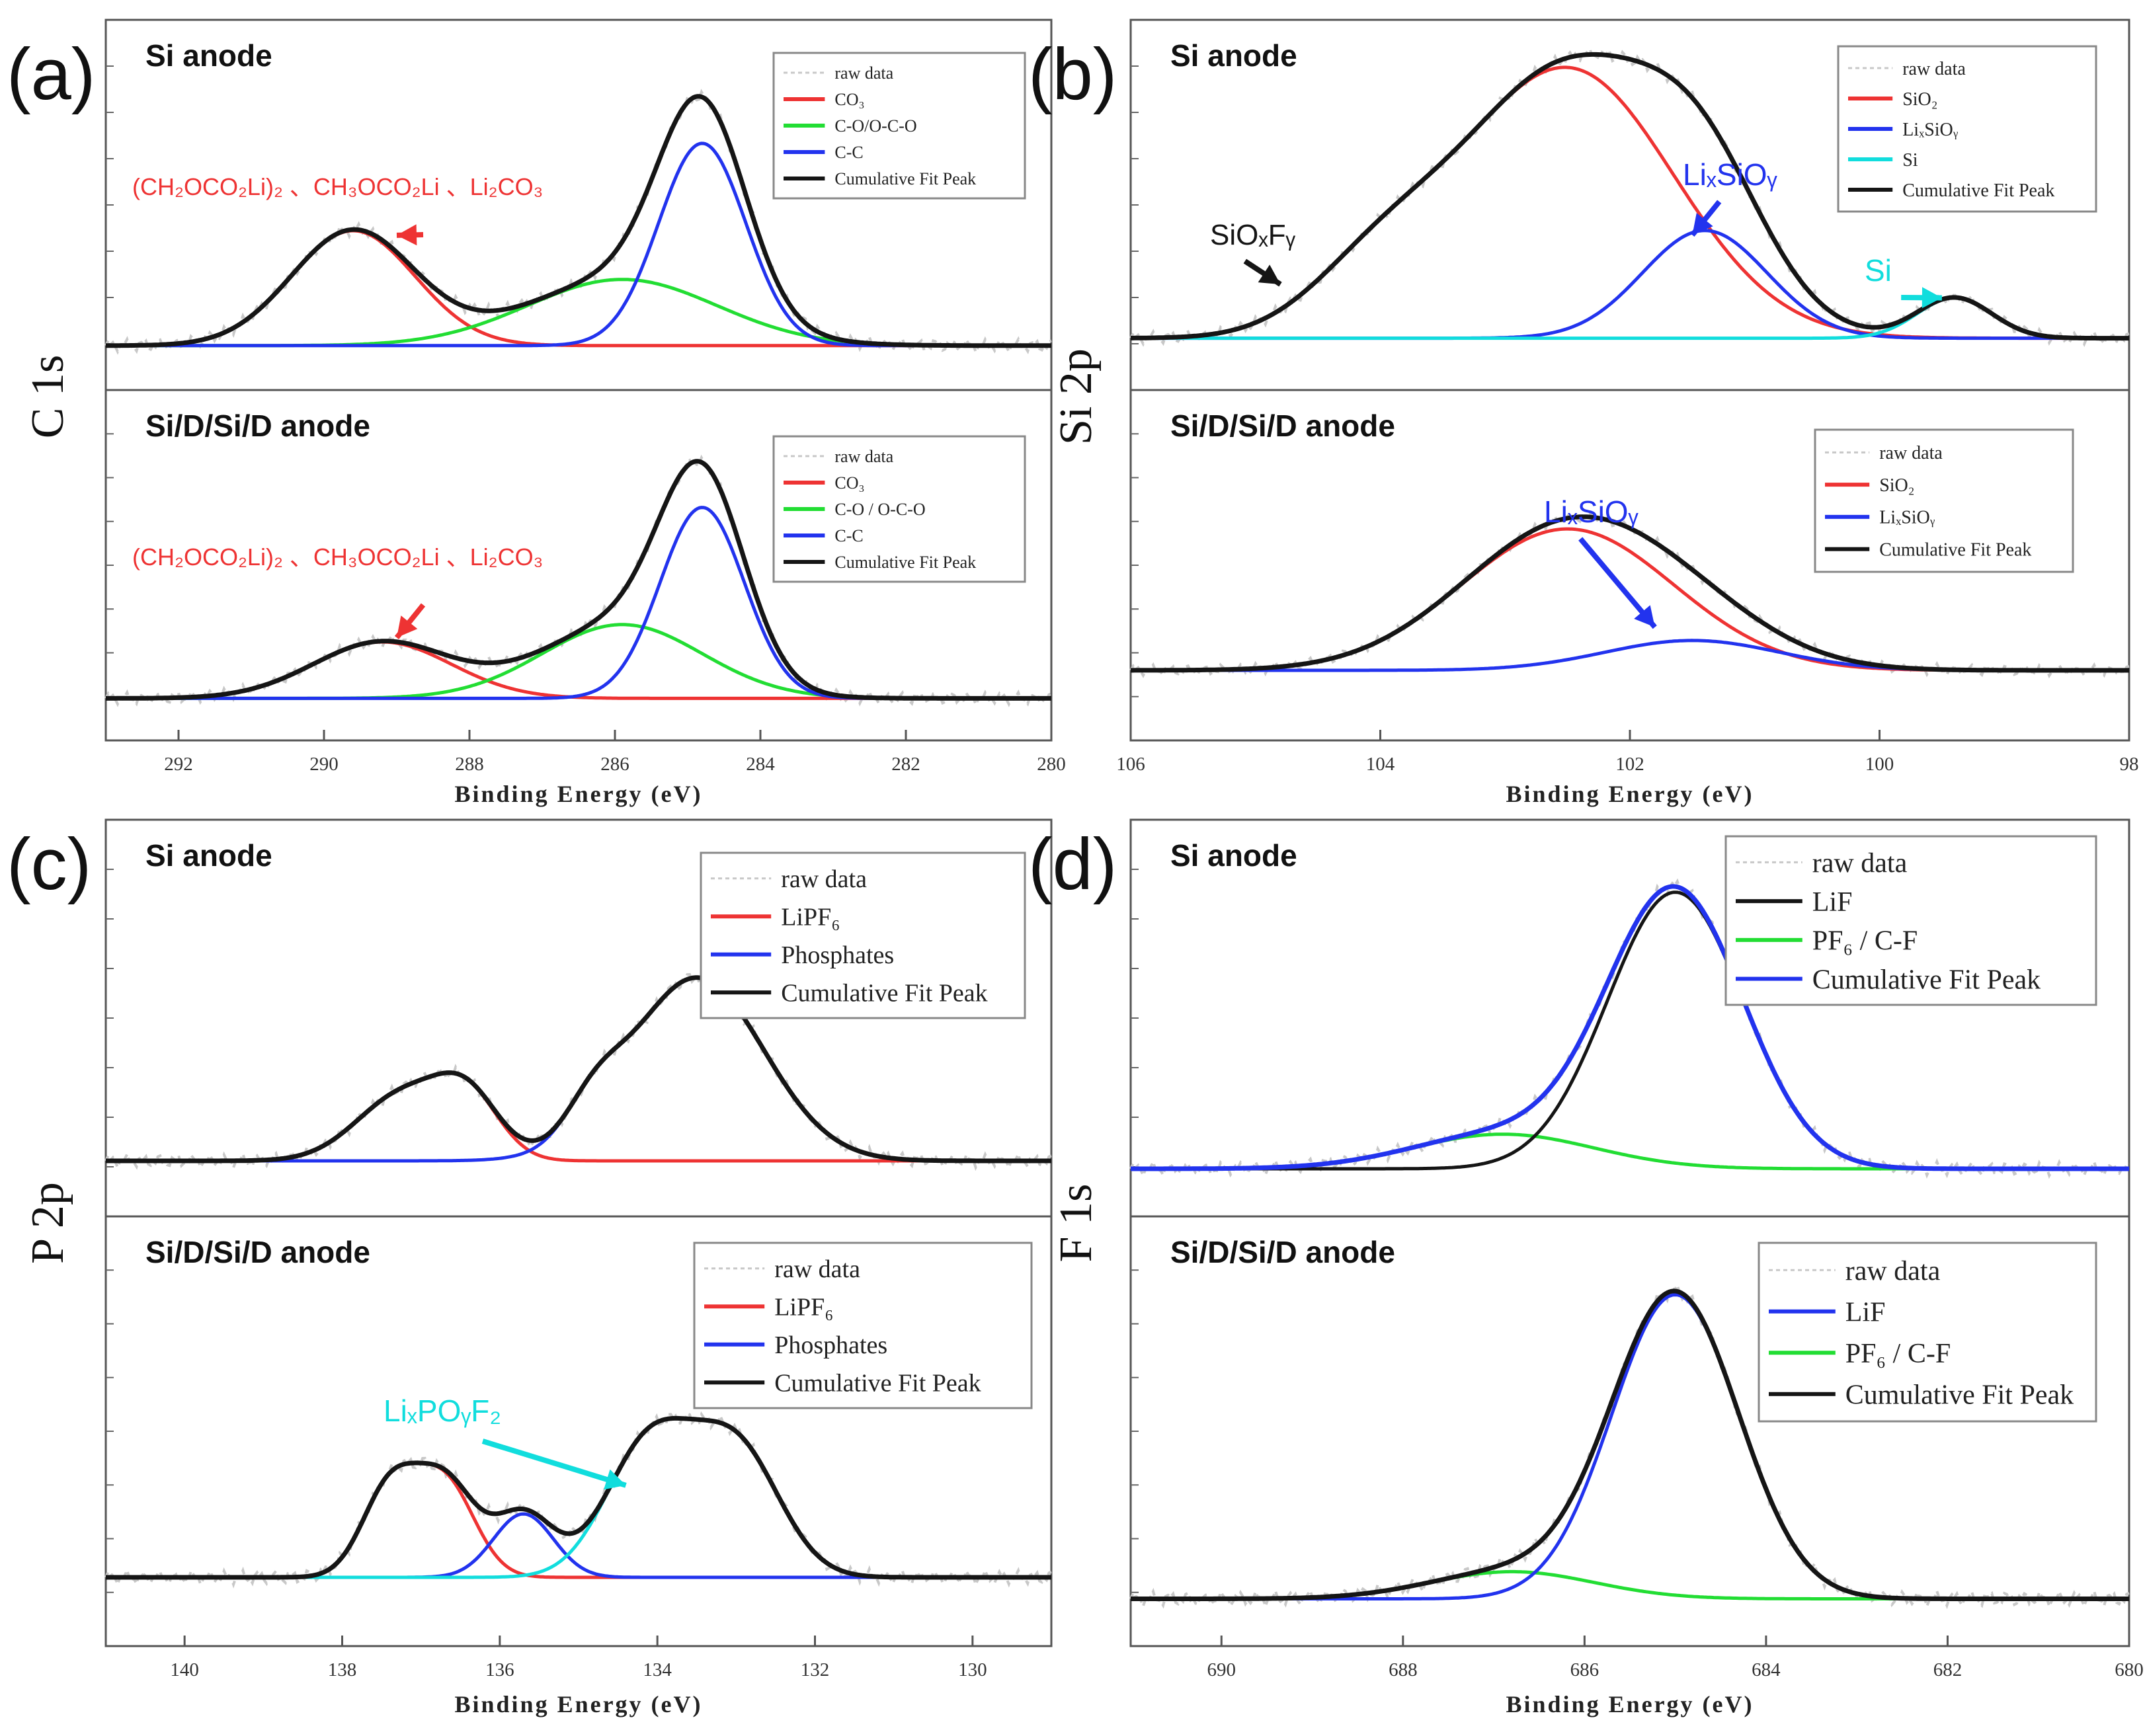 The image size is (2145, 1736). Describe the element at coordinates (1253, 235) in the screenshot. I see `annotation-label: SiOₓFᵧ` at that location.